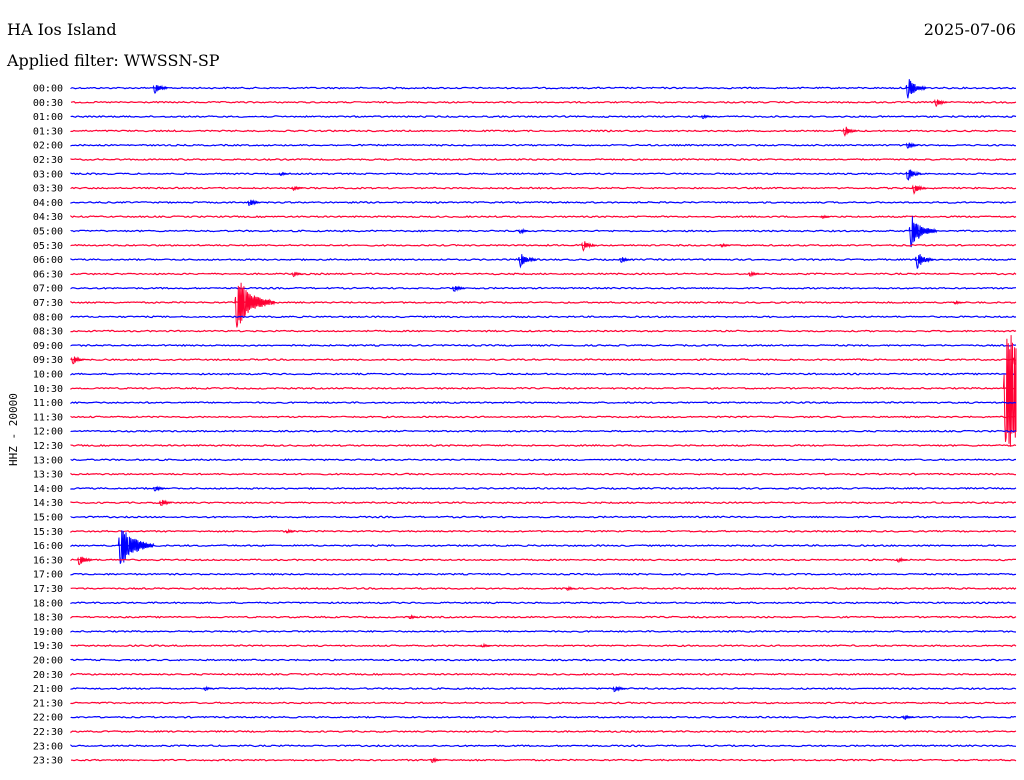  Describe the element at coordinates (48, 131) in the screenshot. I see `row-time-label: 01:30` at that location.